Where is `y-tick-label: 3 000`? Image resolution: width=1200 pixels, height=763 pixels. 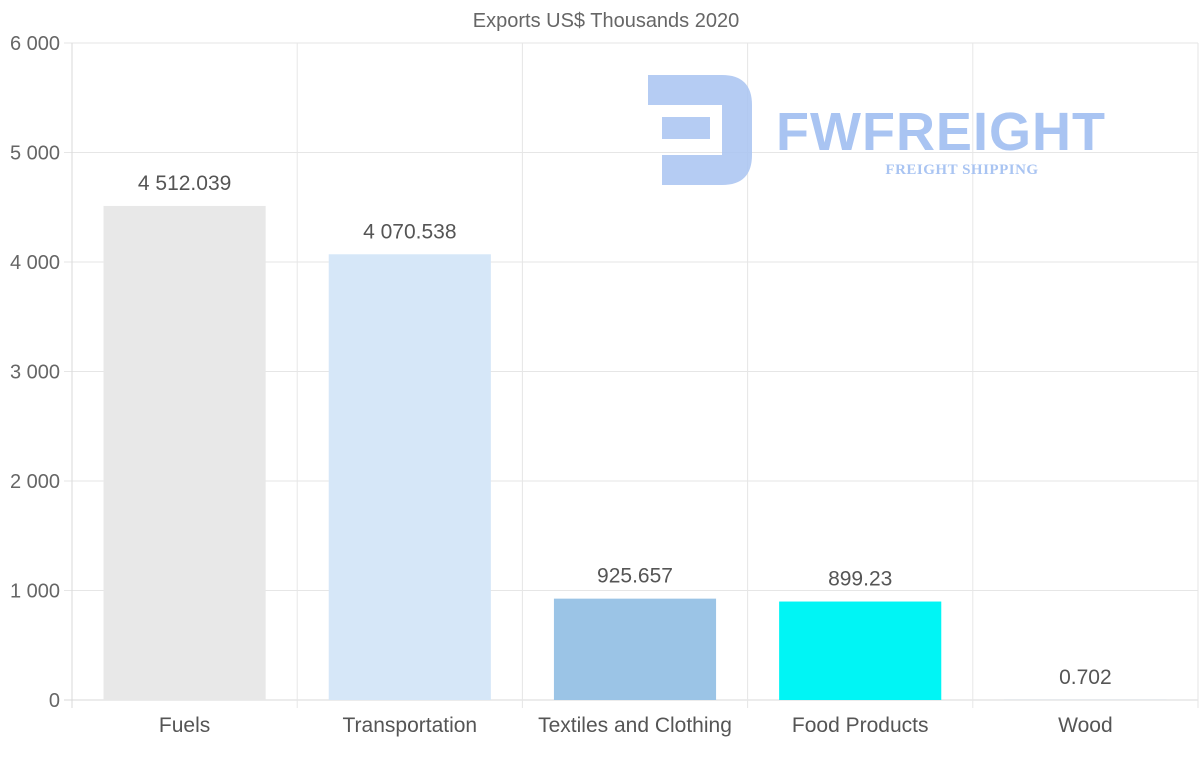 y-tick-label: 3 000 is located at coordinates (35, 373).